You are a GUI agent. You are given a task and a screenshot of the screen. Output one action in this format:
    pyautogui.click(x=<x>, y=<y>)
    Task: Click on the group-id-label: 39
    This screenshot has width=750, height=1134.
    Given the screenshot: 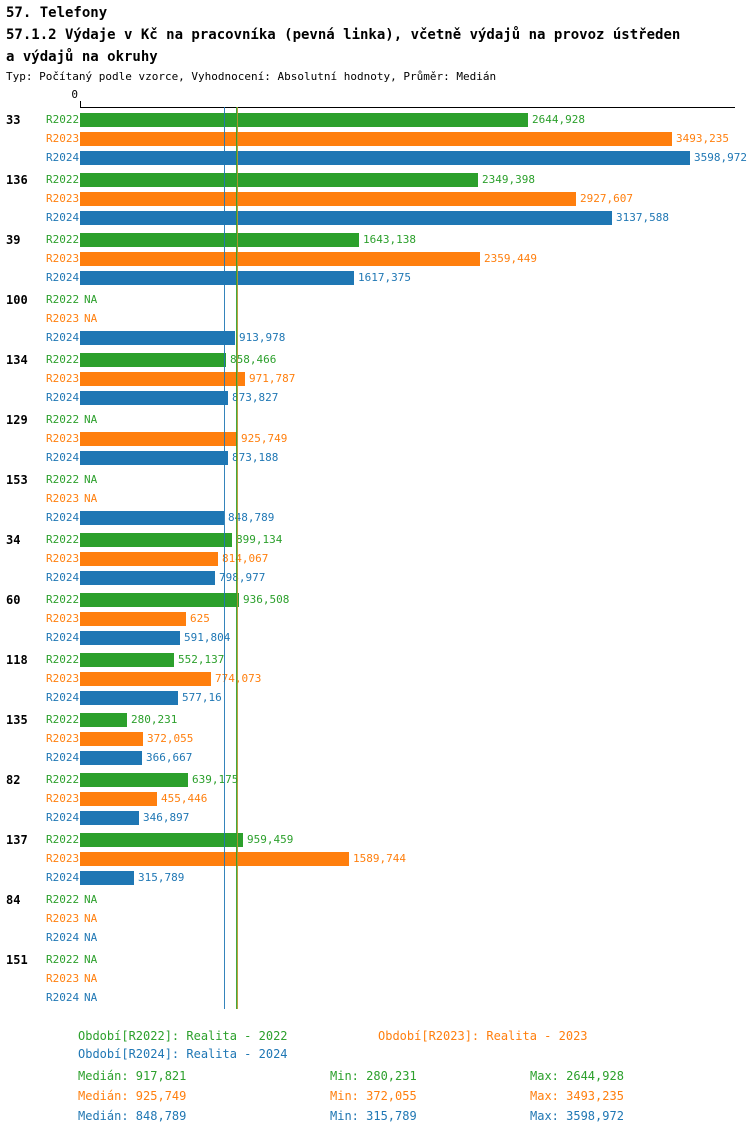 What is the action you would take?
    pyautogui.click(x=13, y=240)
    